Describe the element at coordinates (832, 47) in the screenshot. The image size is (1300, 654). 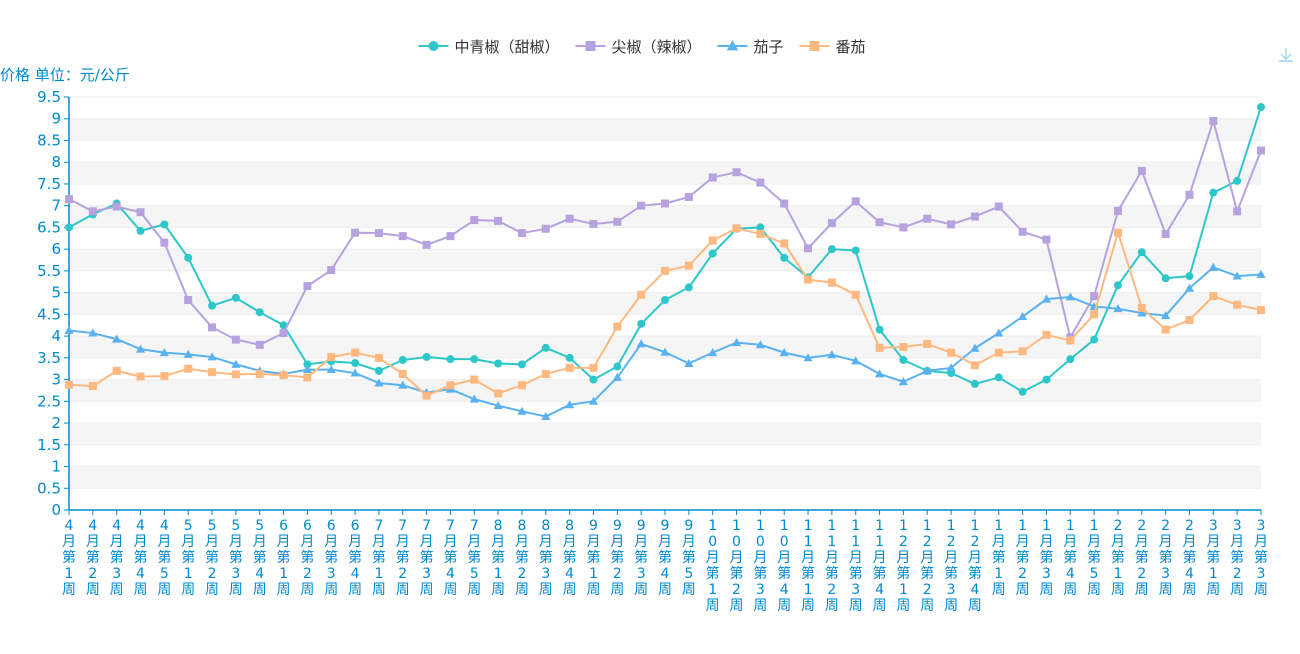
I see `legend-item: 番茄` at that location.